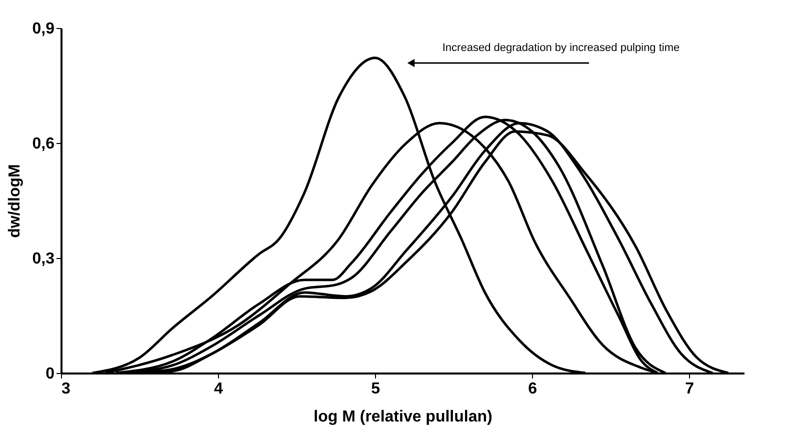  I want to click on x-axis-title: log M (relative pullulan), so click(403, 417).